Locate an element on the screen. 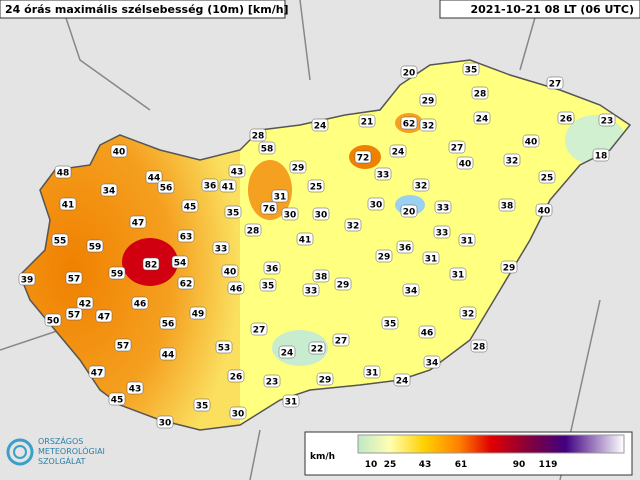 Image resolution: width=640 pixels, height=480 pixels. station-value: 22 is located at coordinates (317, 350).